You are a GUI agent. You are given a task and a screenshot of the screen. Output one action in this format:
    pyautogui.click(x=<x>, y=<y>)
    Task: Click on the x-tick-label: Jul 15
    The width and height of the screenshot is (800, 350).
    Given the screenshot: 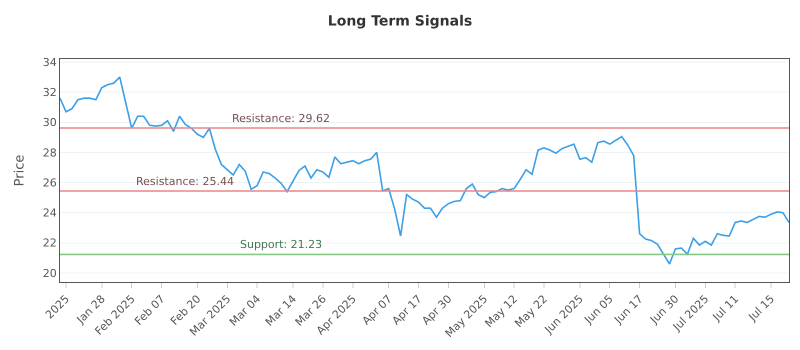 What is the action you would take?
    pyautogui.click(x=761, y=308)
    